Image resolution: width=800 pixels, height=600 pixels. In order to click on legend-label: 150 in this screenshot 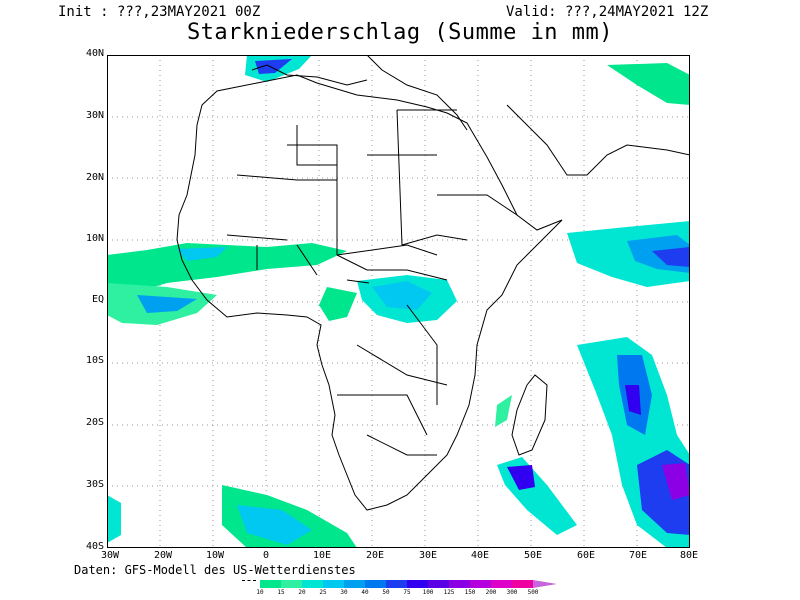, I will do `click(470, 592)`.